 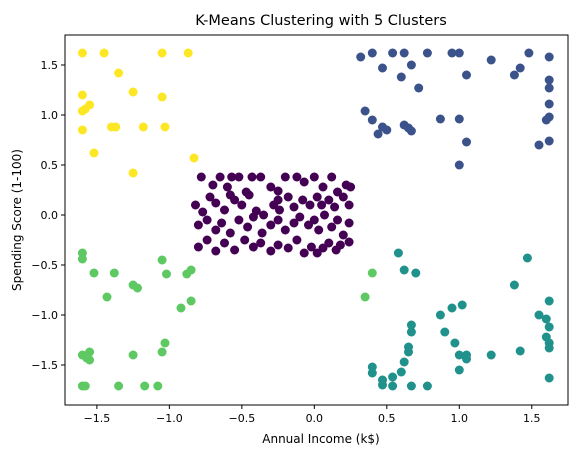 I want to click on y-tick-label: −1.0, so click(x=44, y=315).